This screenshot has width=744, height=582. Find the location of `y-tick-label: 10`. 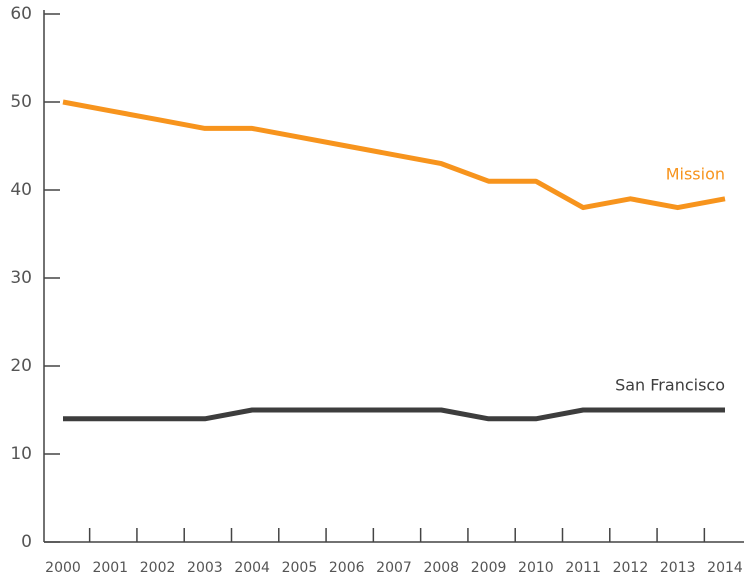

y-tick-label: 10 is located at coordinates (21, 454).